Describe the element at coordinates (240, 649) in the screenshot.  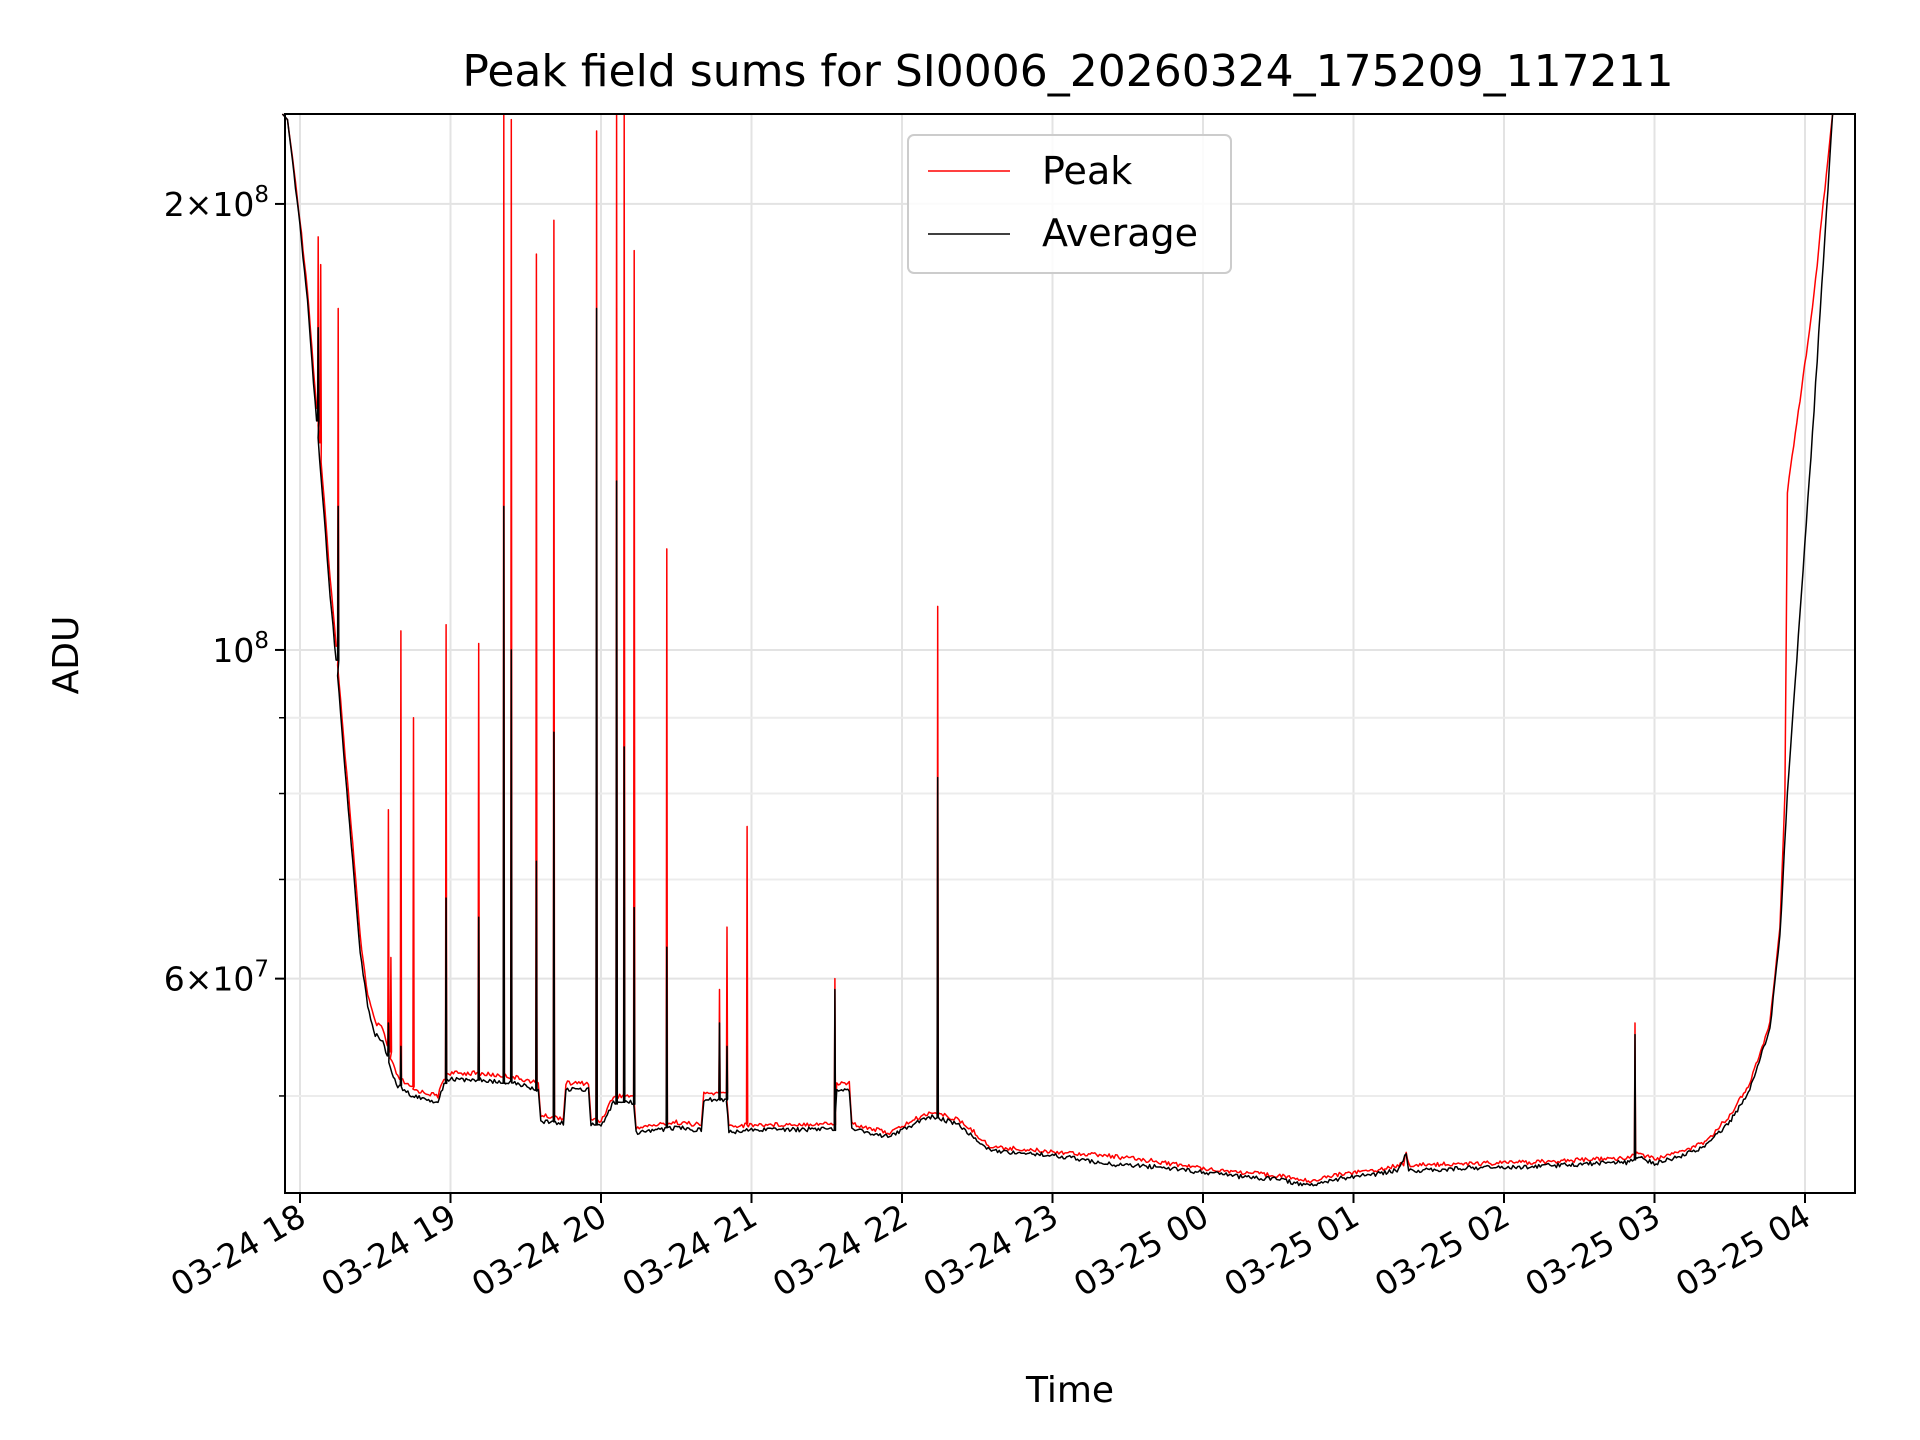
I see `y-tick-label: 108` at that location.